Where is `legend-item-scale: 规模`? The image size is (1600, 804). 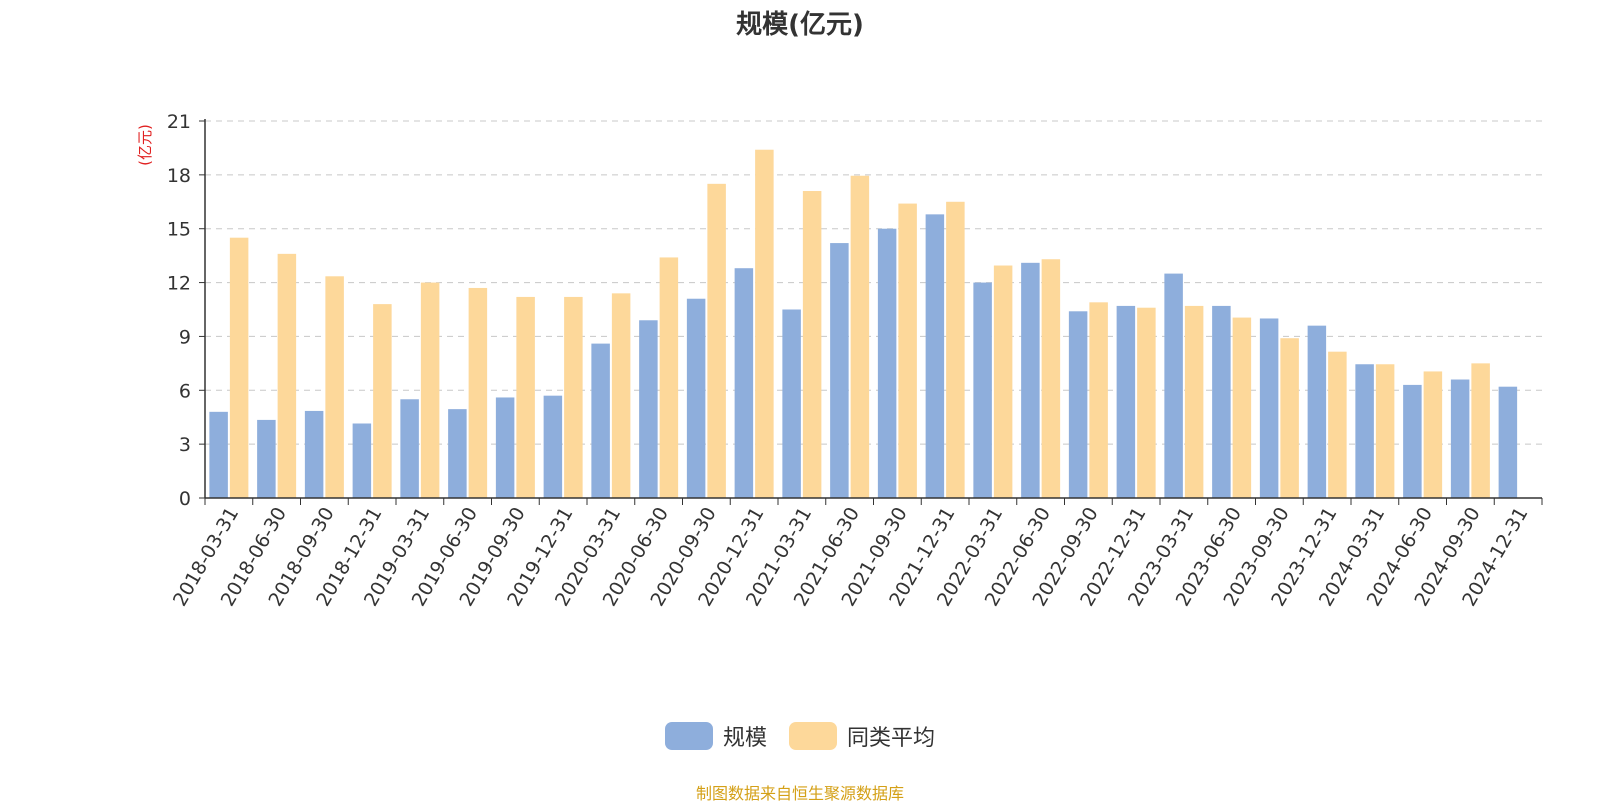
legend-item-scale: 规模 is located at coordinates (715, 736).